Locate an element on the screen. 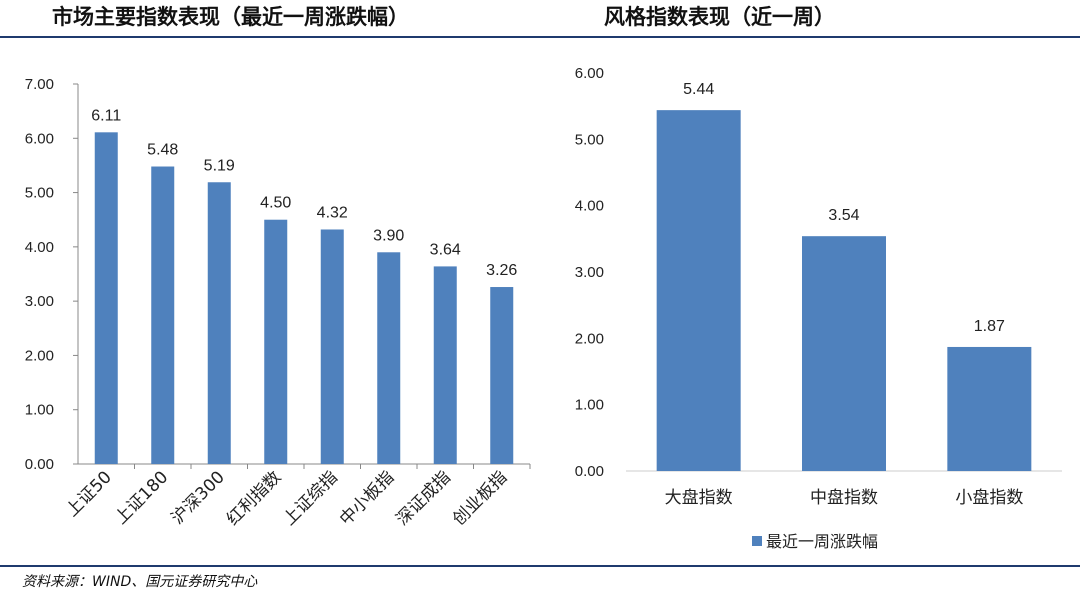 The height and width of the screenshot is (598, 1080). x-category-label: 沪深300 is located at coordinates (198, 497).